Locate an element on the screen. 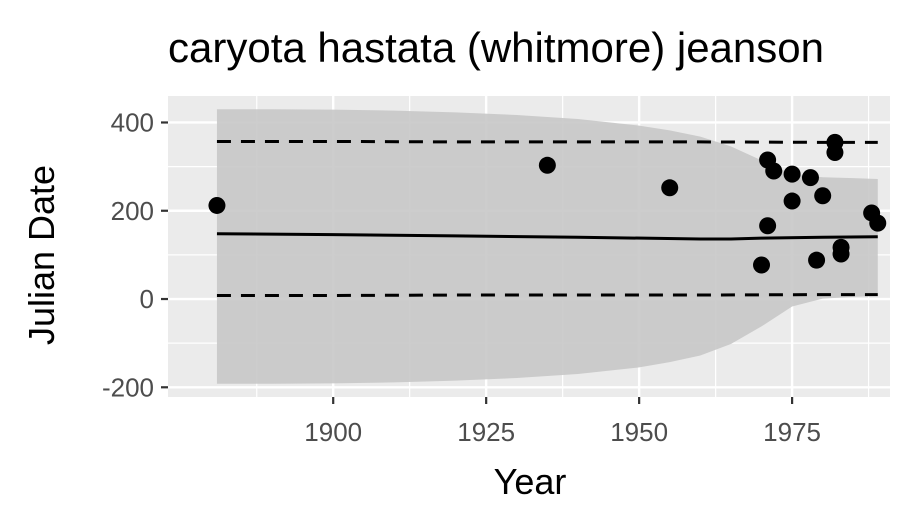 This screenshot has width=913, height=527. chart-title: caryota hastata (whitmore) jeanson is located at coordinates (496, 47).